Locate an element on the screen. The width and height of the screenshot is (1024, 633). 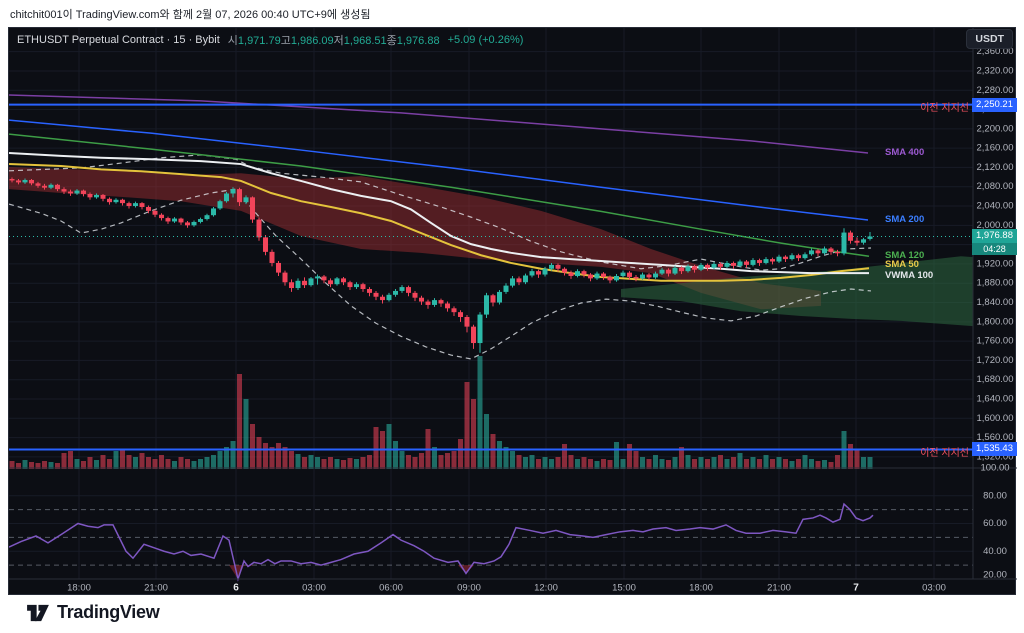
sma-200-label: SMA 200 is located at coordinates (905, 219).